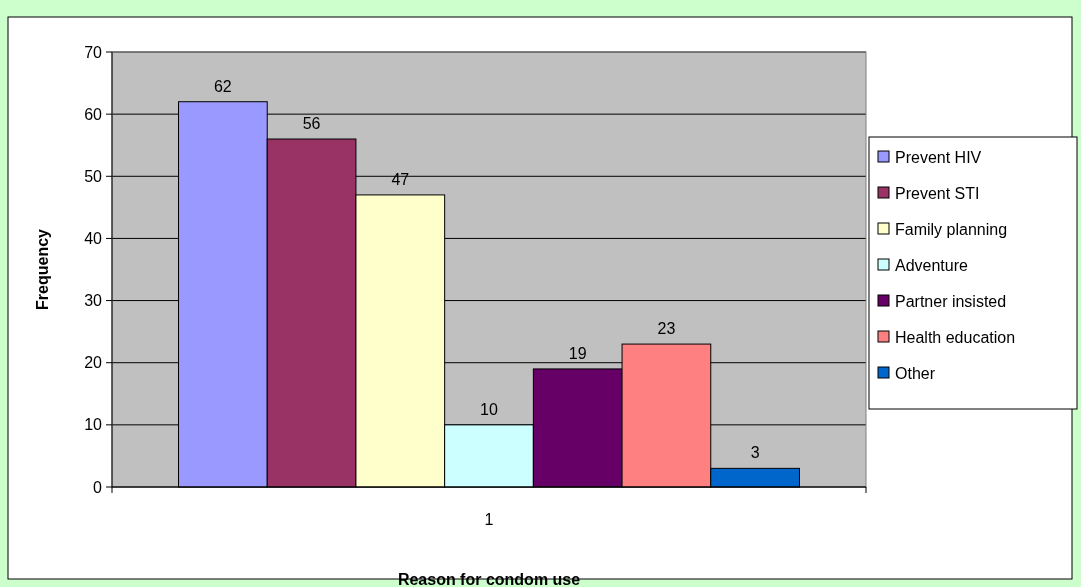 The width and height of the screenshot is (1081, 587). Describe the element at coordinates (93, 363) in the screenshot. I see `y-tick-label: 20` at that location.